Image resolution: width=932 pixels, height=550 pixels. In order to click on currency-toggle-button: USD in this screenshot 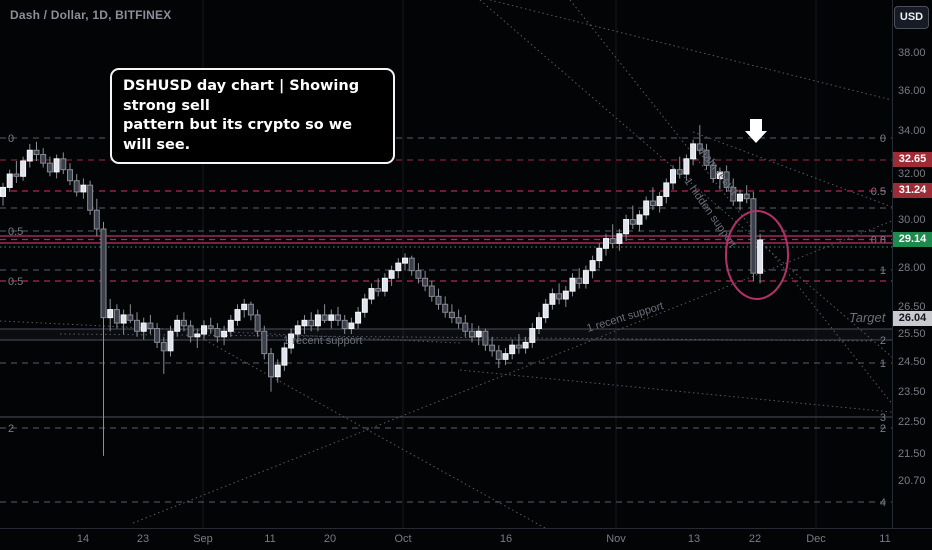, I will do `click(911, 17)`.